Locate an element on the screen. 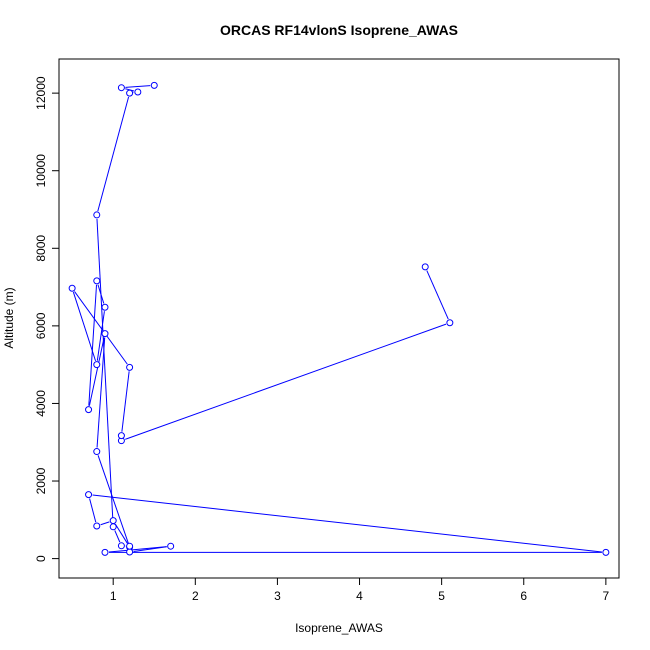 The height and width of the screenshot is (650, 650). y-tick-label: 12000 is located at coordinates (41, 93).